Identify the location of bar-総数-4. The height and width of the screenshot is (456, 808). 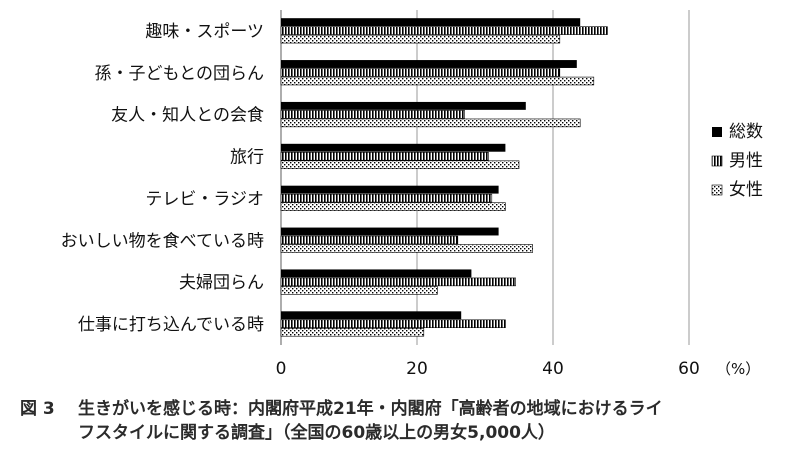
(393, 147).